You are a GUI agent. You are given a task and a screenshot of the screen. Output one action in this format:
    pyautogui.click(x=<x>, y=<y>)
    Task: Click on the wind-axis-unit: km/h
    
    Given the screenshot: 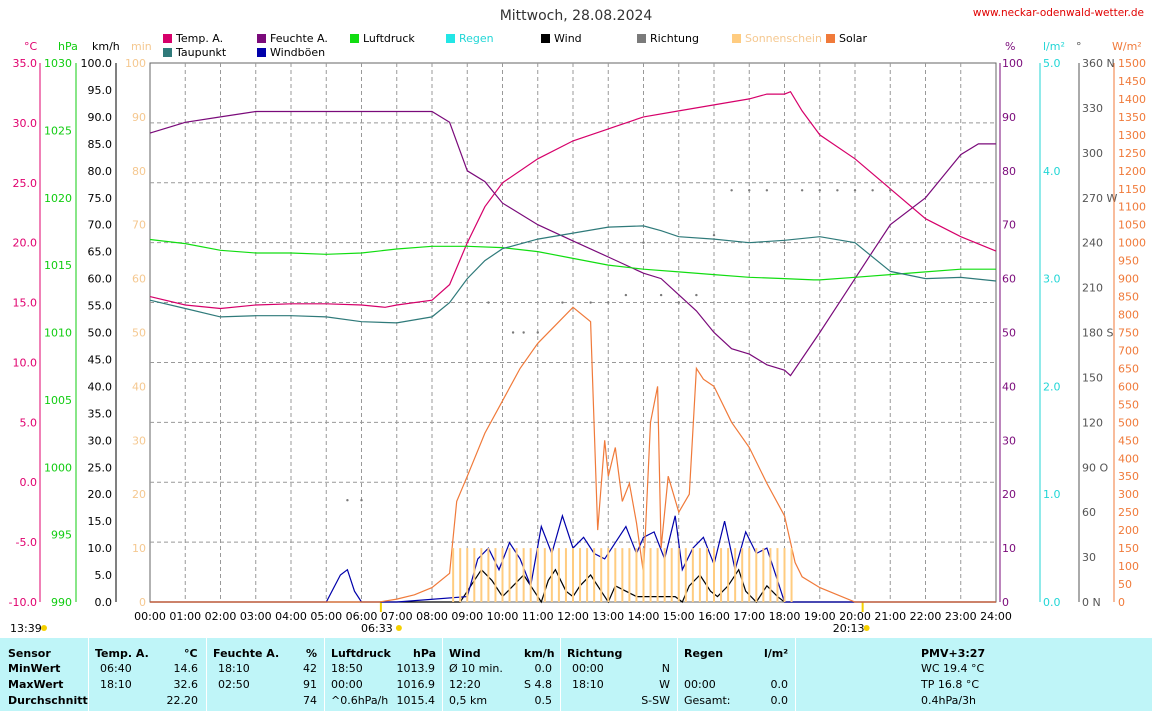 What is the action you would take?
    pyautogui.click(x=106, y=46)
    